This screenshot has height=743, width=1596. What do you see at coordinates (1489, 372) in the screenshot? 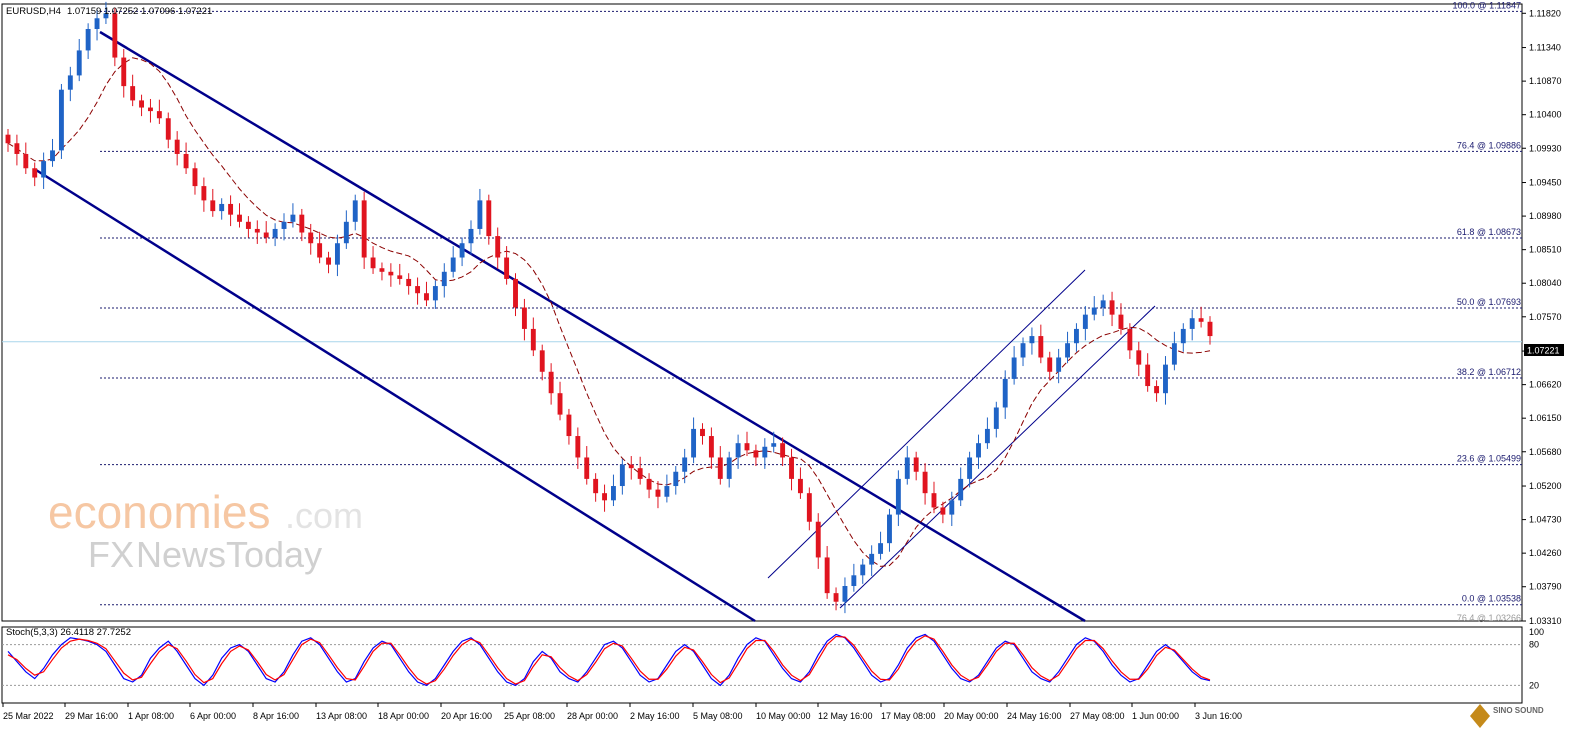
I see `fib-label: 38.2 @ 1.06712` at bounding box center [1489, 372].